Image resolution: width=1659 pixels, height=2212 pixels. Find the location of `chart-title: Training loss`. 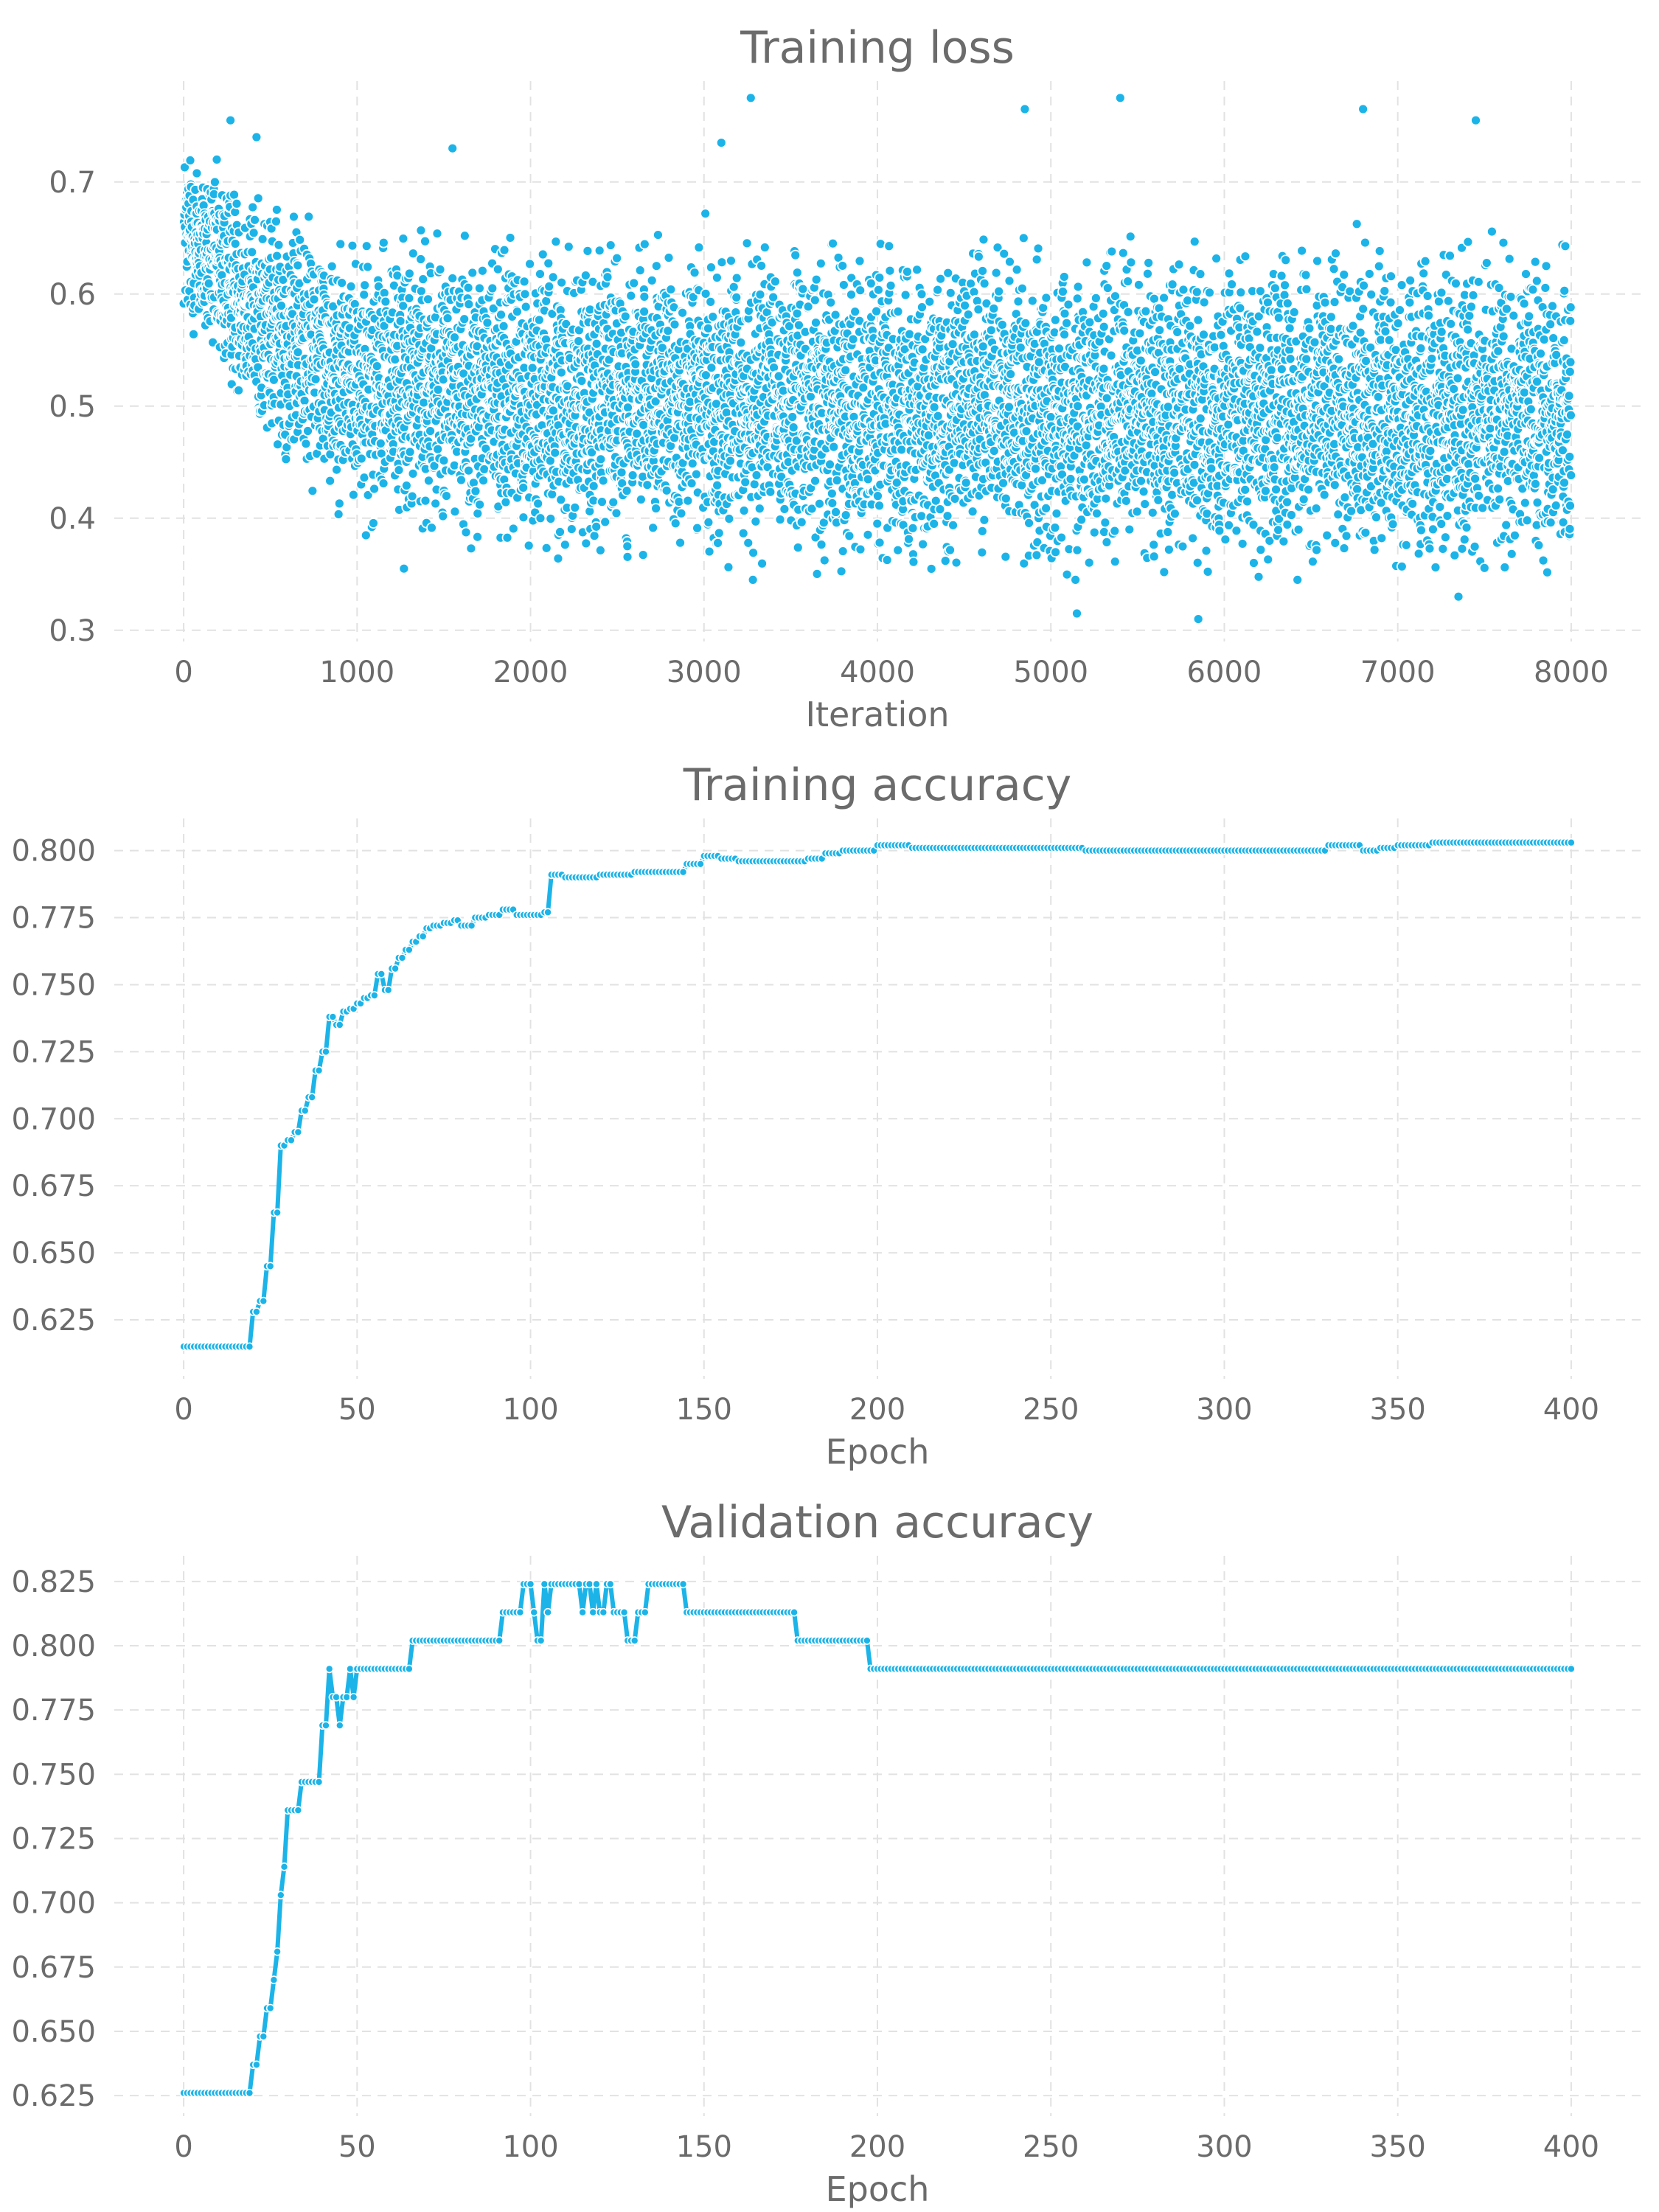

chart-title: Training loss is located at coordinates (877, 48).